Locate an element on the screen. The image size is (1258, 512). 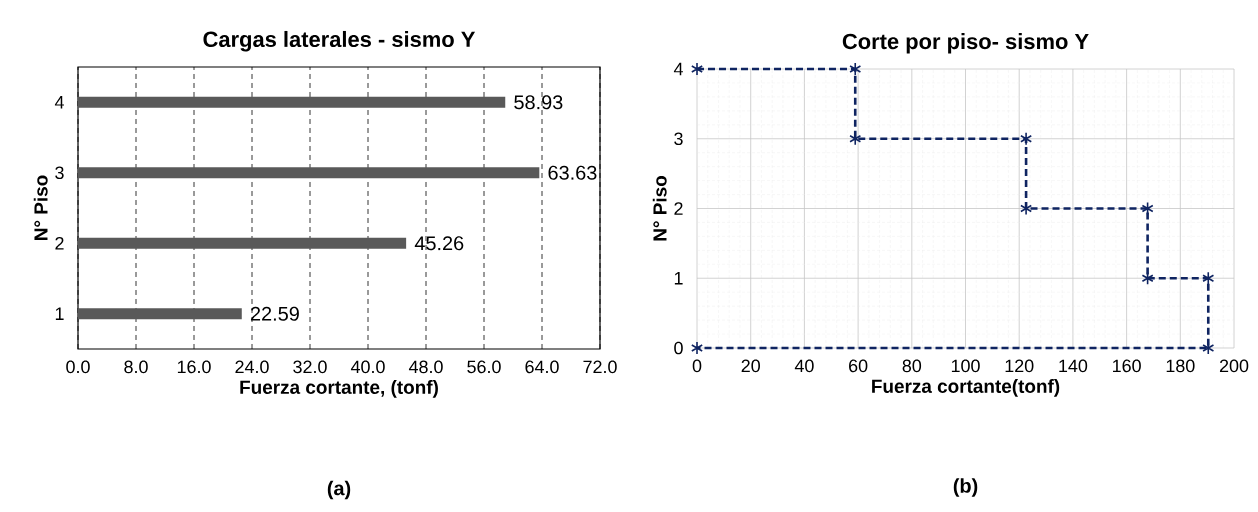
chart-title: Cargas laterales - sismo Y is located at coordinates (339, 41).